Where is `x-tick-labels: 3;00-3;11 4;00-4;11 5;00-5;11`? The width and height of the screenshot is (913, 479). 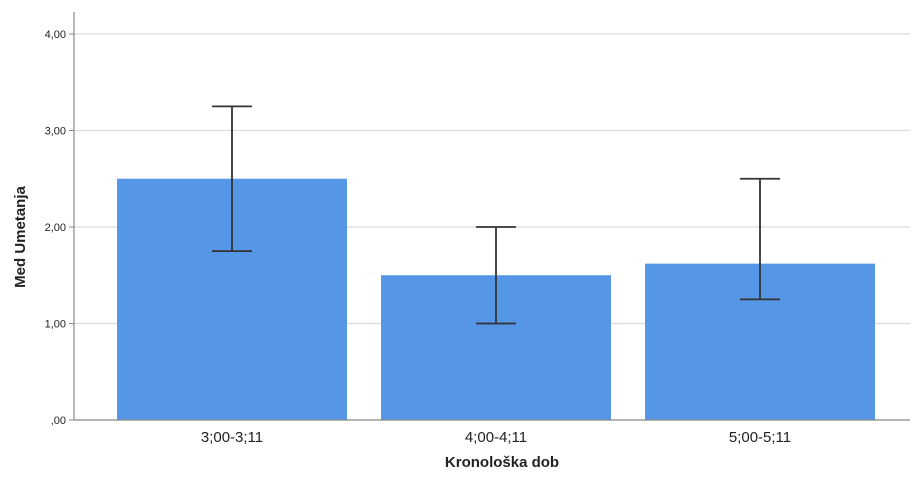 x-tick-labels: 3;00-3;11 4;00-4;11 5;00-5;11 is located at coordinates (496, 437).